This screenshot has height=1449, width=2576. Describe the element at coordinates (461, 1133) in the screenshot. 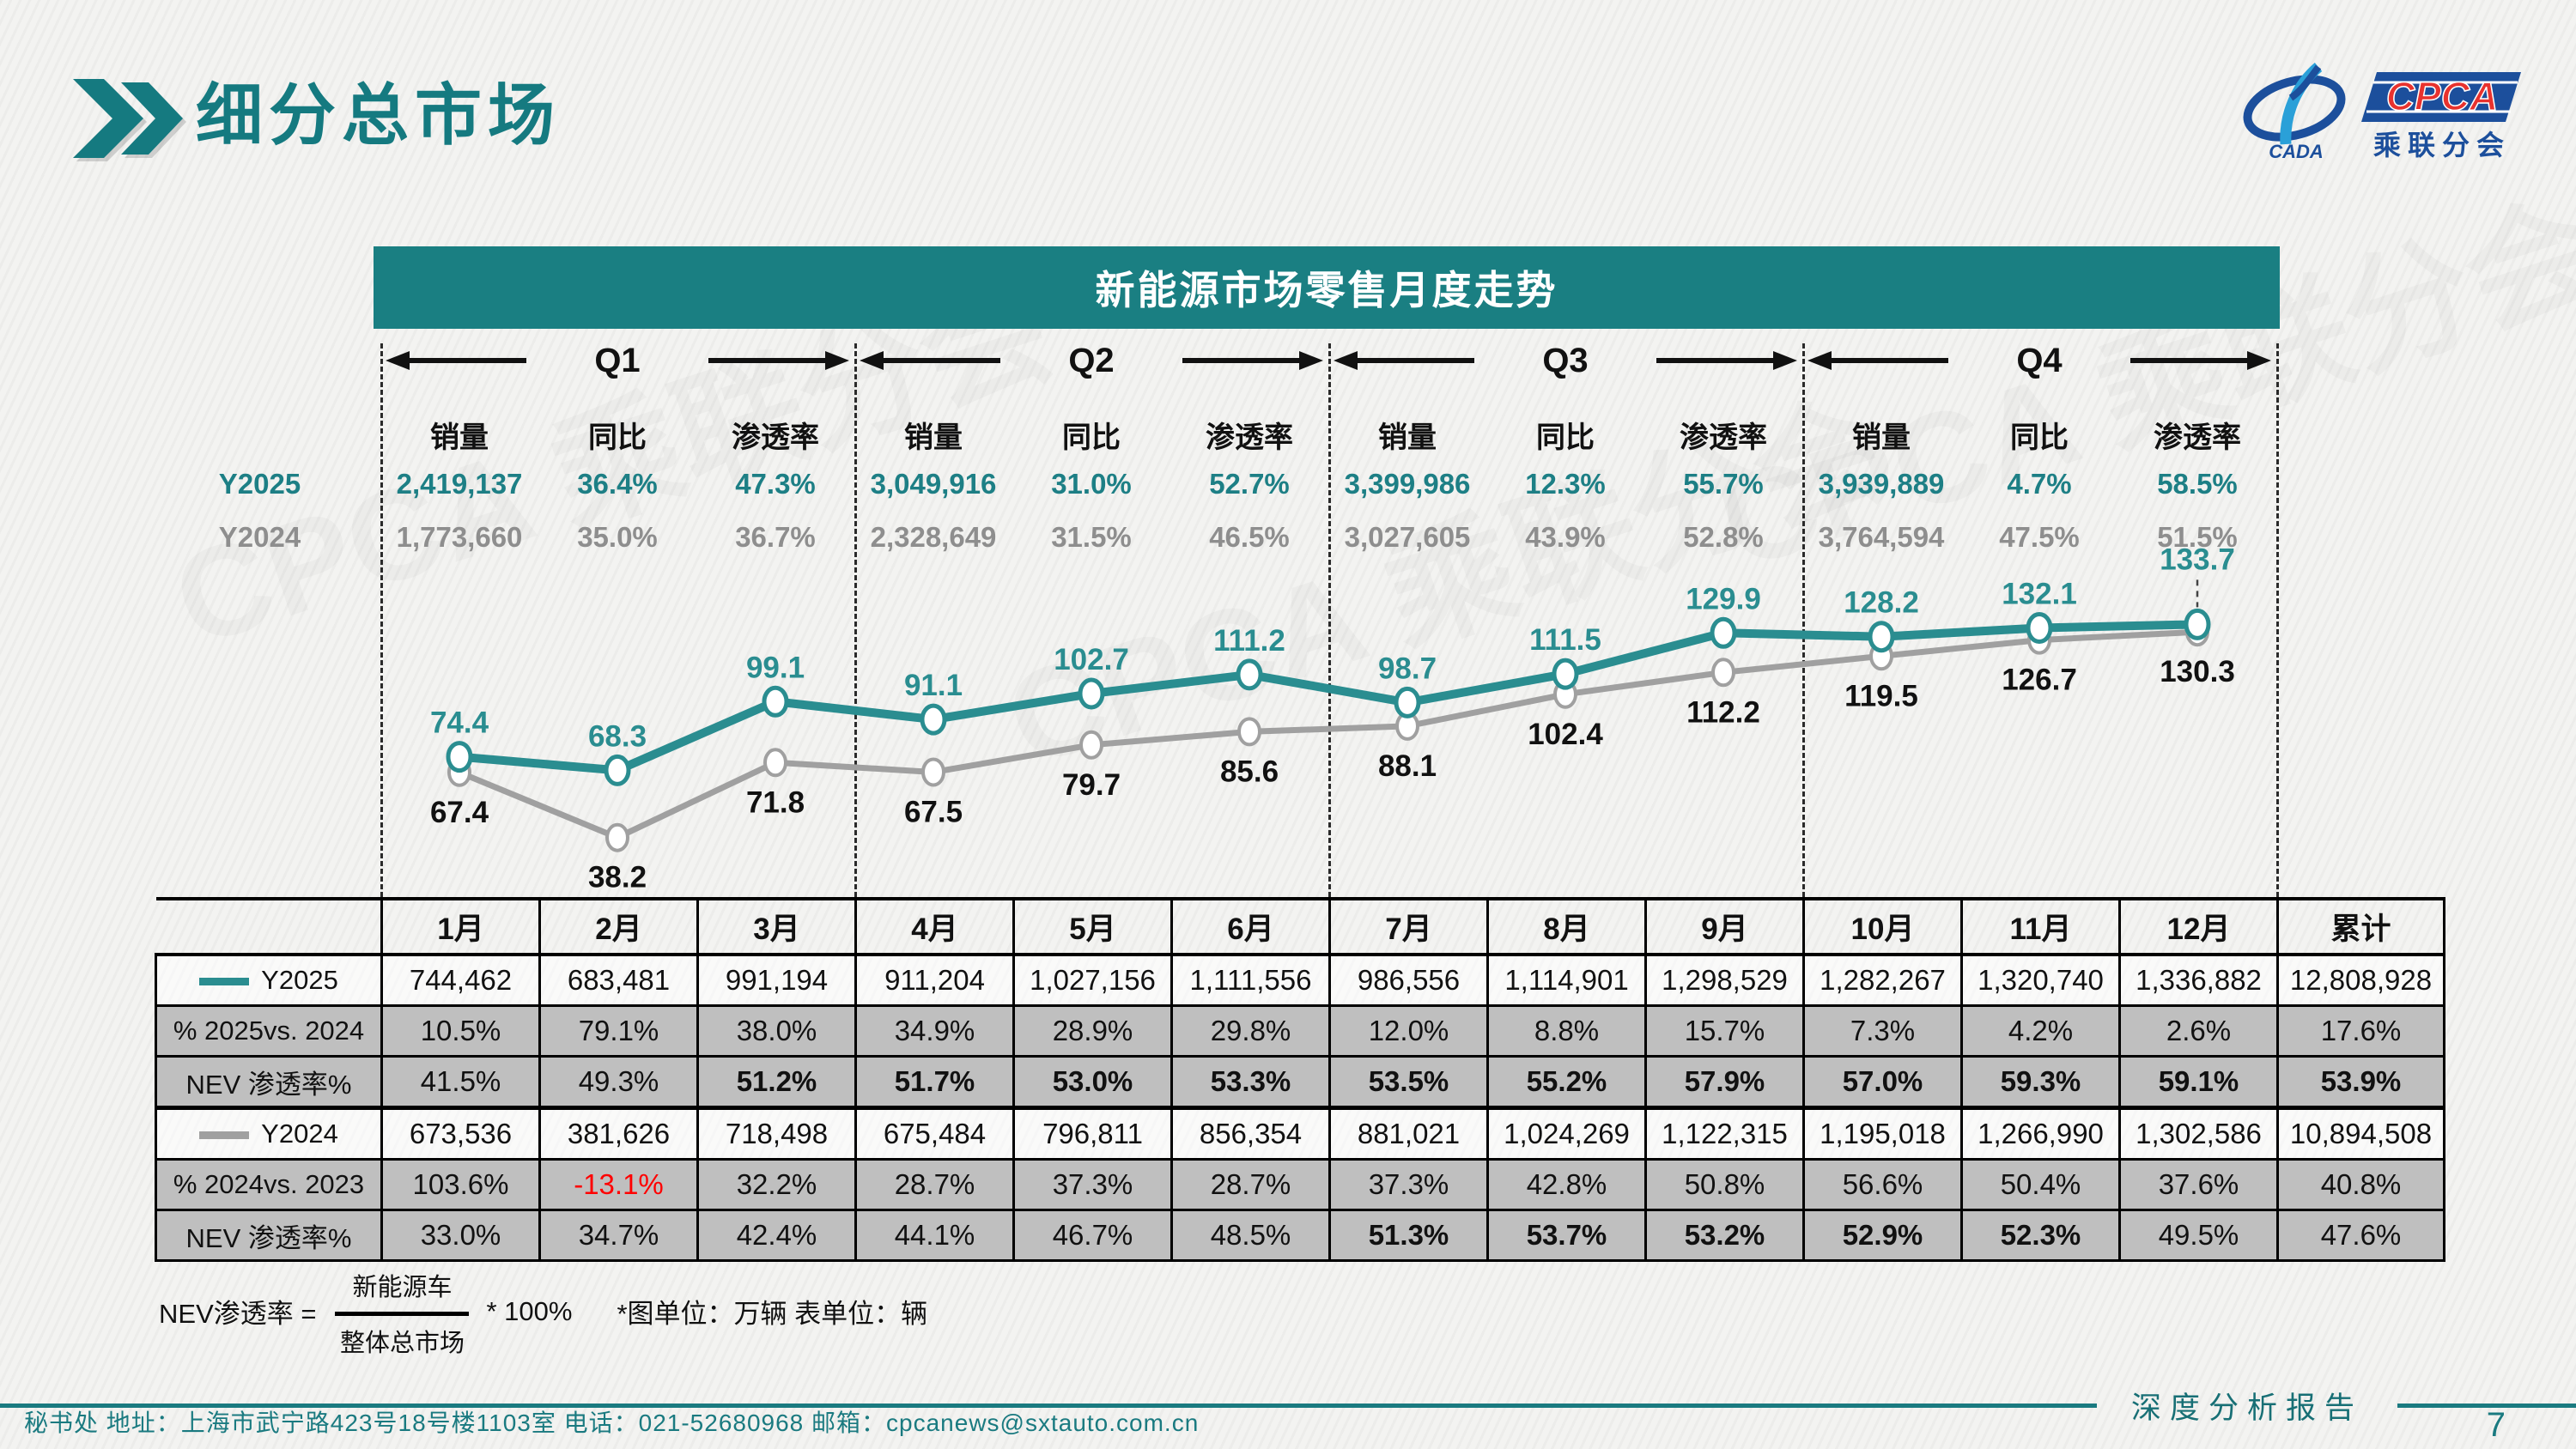

I see `table-cell: 673,536` at that location.